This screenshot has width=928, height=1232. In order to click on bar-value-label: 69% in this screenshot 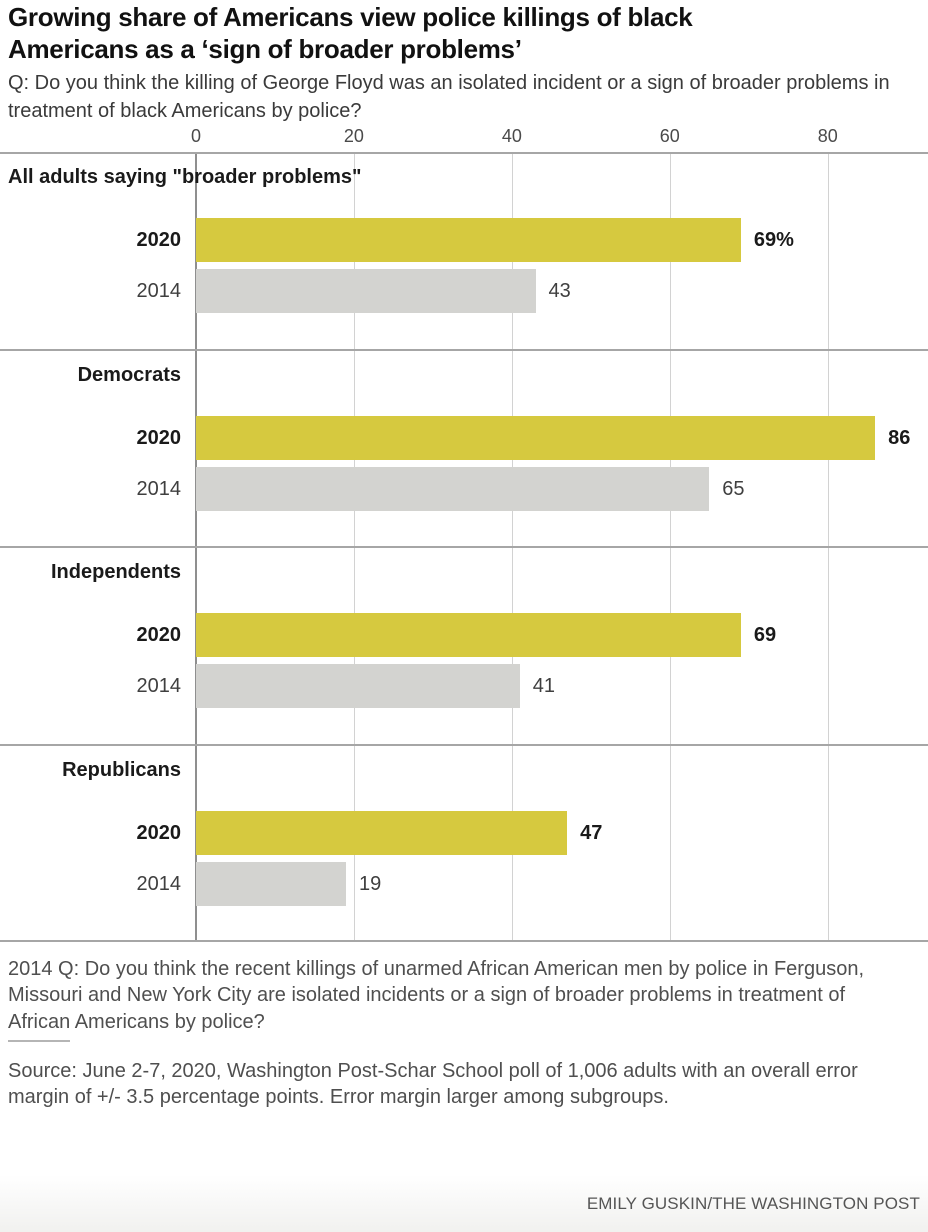, I will do `click(773, 240)`.